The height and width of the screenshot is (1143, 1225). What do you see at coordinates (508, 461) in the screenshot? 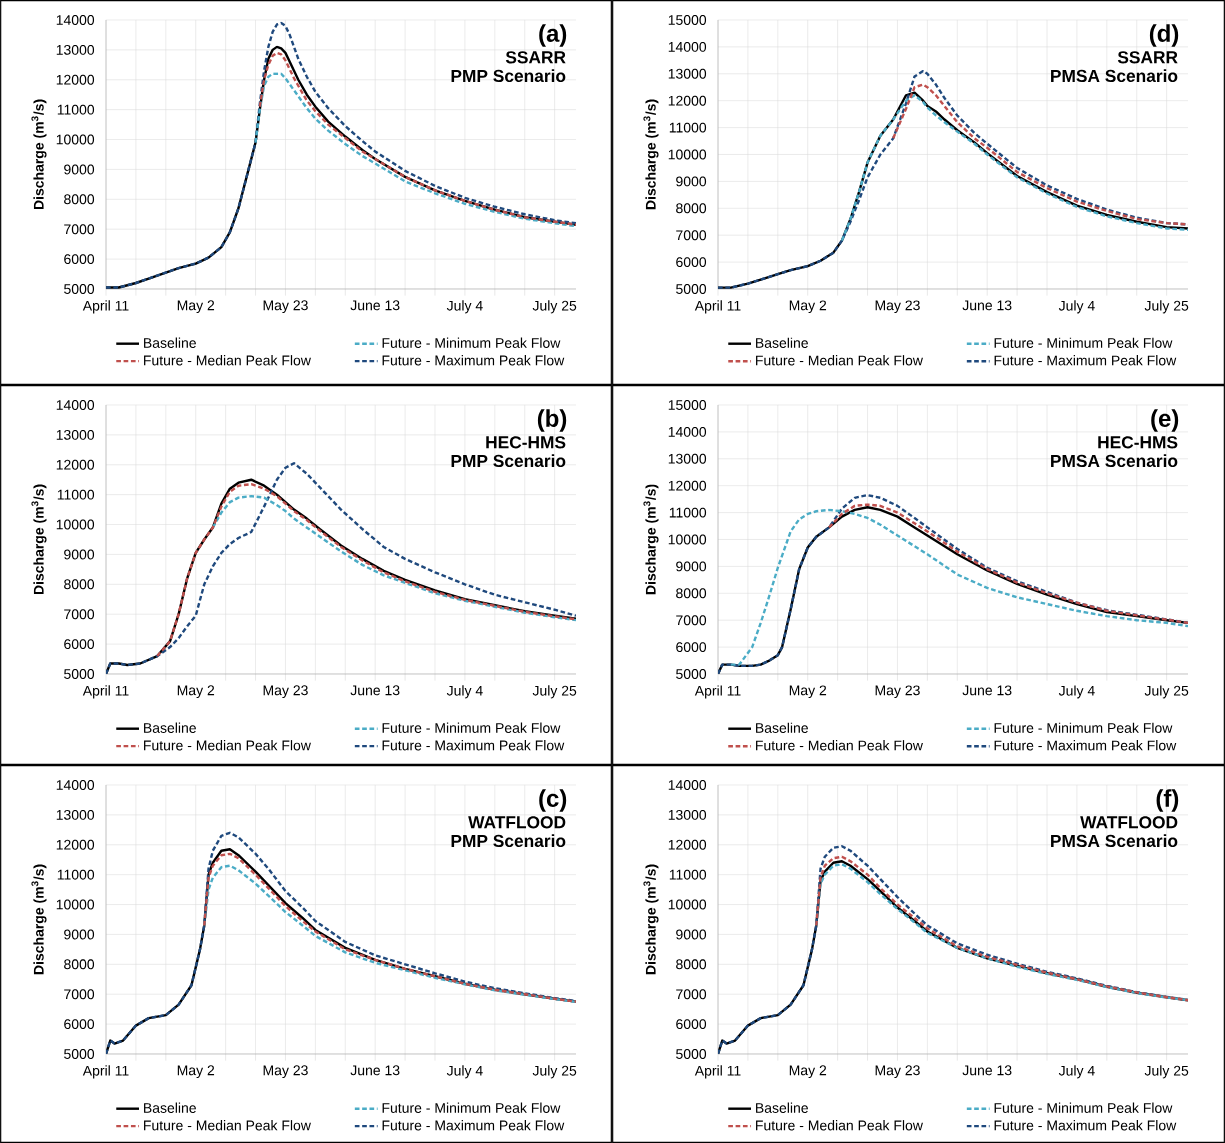
I see `annotation: PMP Scenario` at bounding box center [508, 461].